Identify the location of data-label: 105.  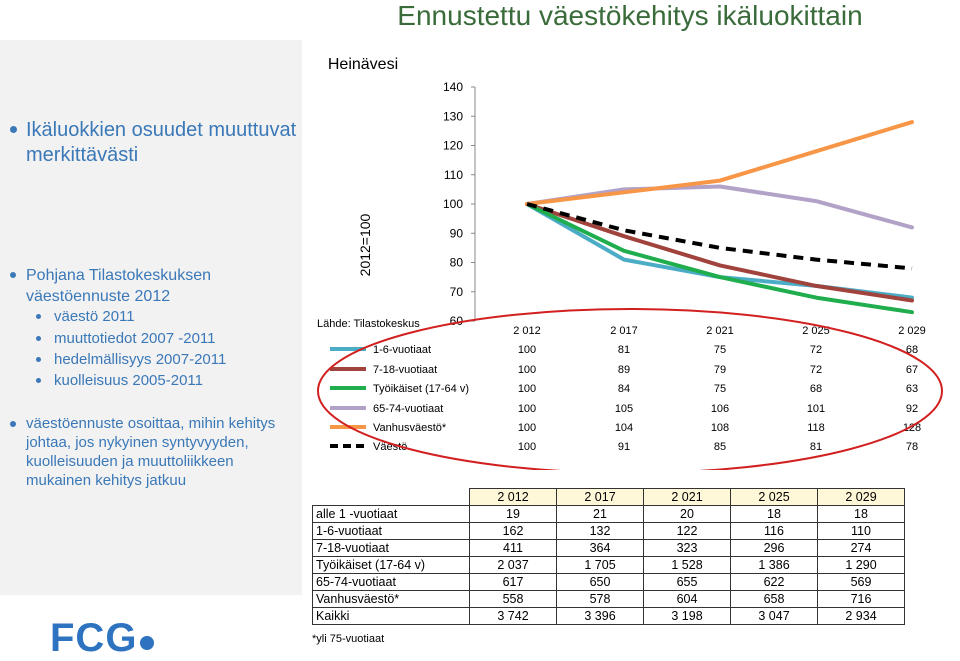
(624, 409).